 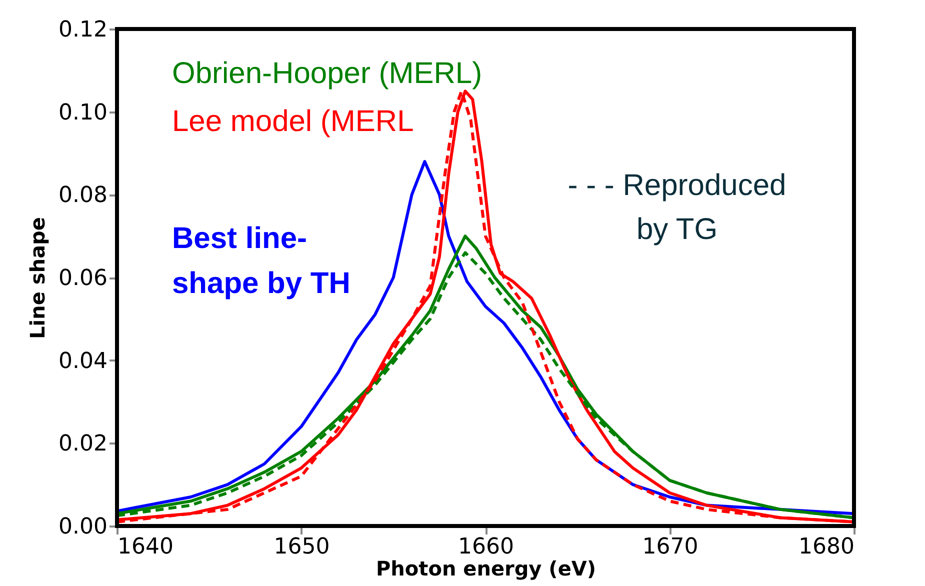 I want to click on y-tick-label: 0.12, so click(x=83, y=30).